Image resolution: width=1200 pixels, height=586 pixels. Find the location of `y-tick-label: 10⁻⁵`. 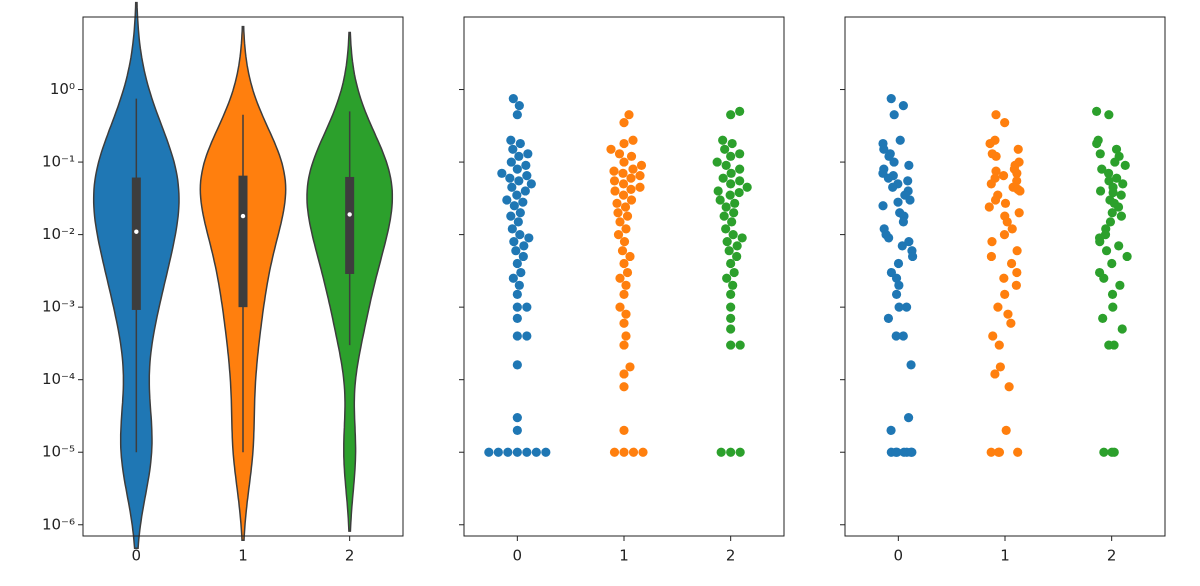

y-tick-label: 10⁻⁵ is located at coordinates (58, 452).